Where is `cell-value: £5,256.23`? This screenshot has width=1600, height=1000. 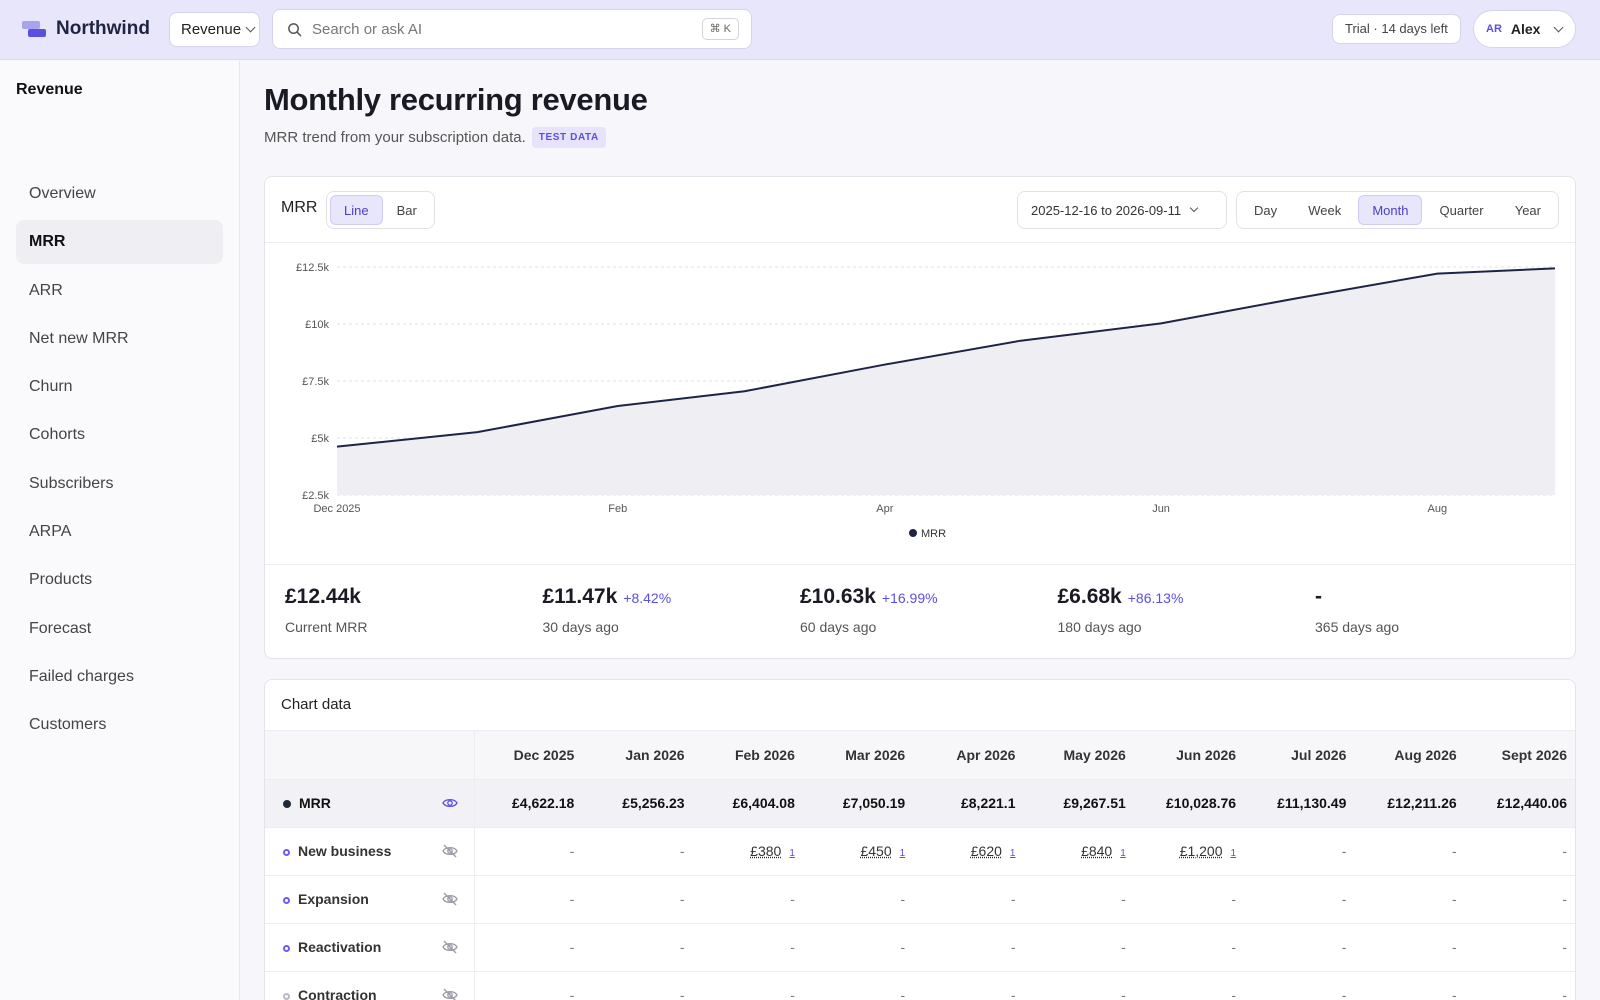 cell-value: £5,256.23 is located at coordinates (653, 803).